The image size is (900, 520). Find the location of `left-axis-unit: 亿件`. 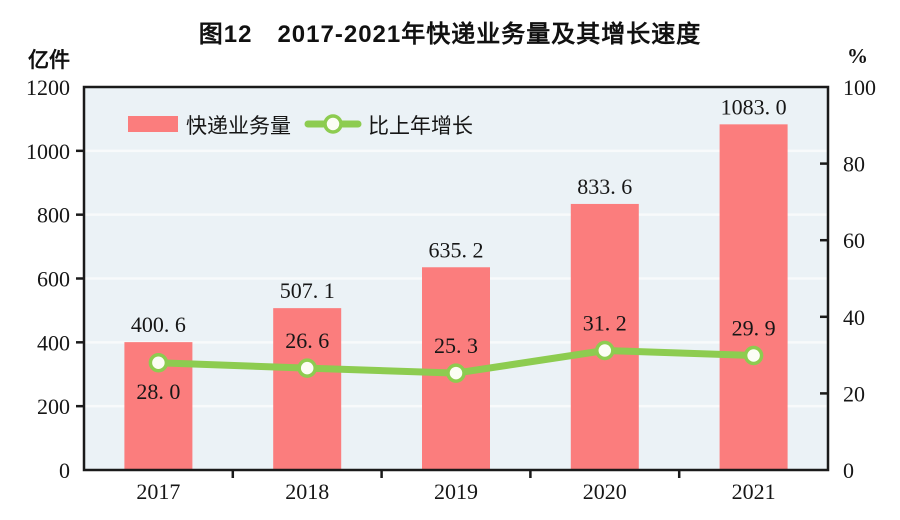

left-axis-unit: 亿件 is located at coordinates (49, 60).